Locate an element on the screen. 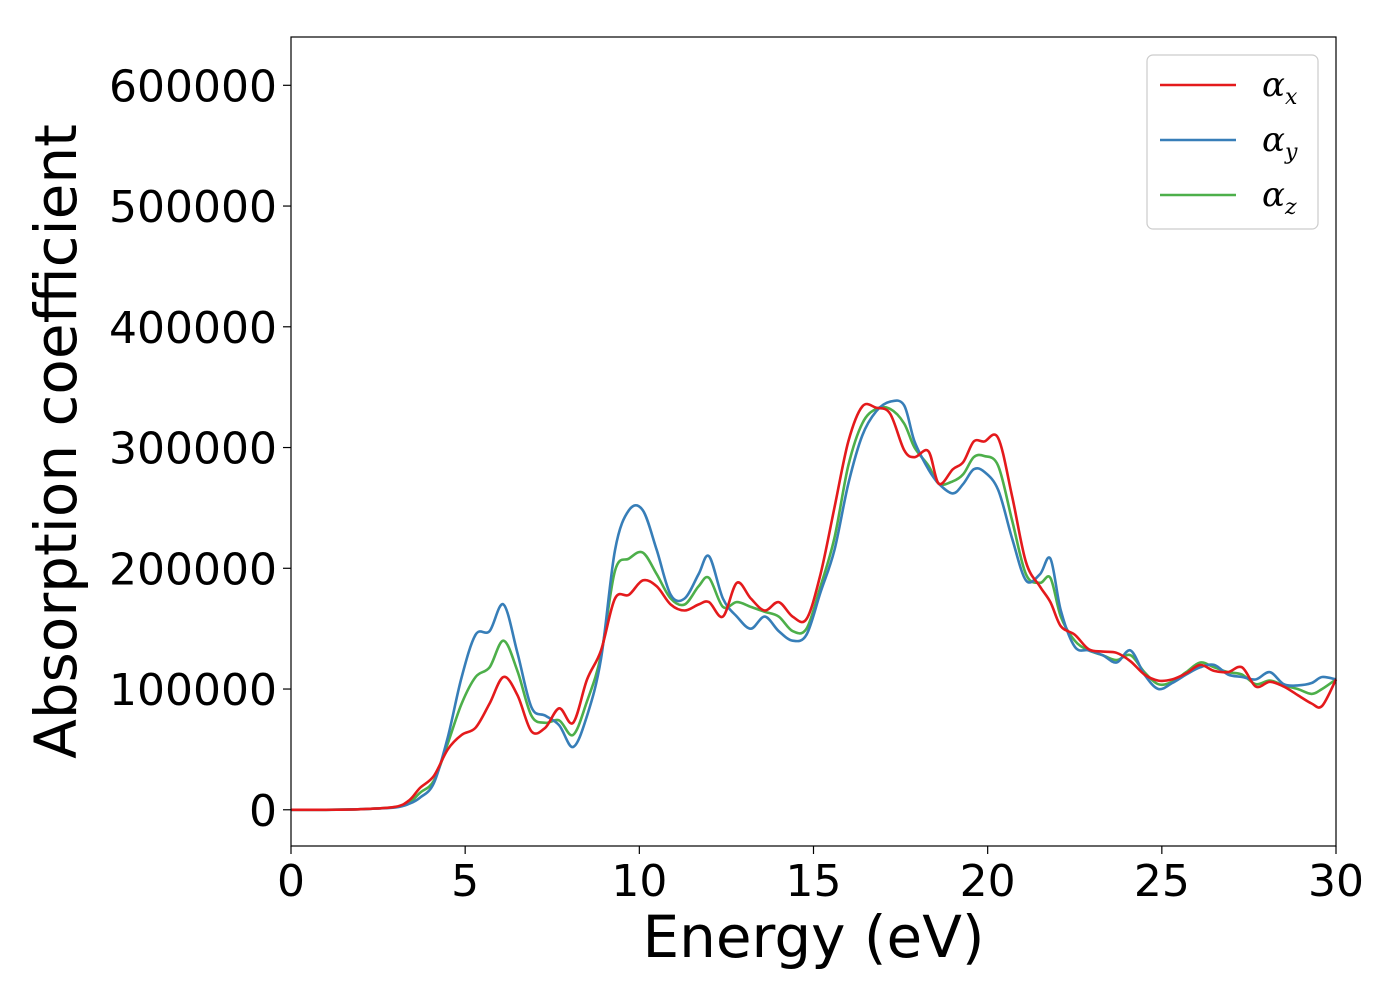 The image size is (1400, 1004). y-tick-label: 0 is located at coordinates (263, 811).